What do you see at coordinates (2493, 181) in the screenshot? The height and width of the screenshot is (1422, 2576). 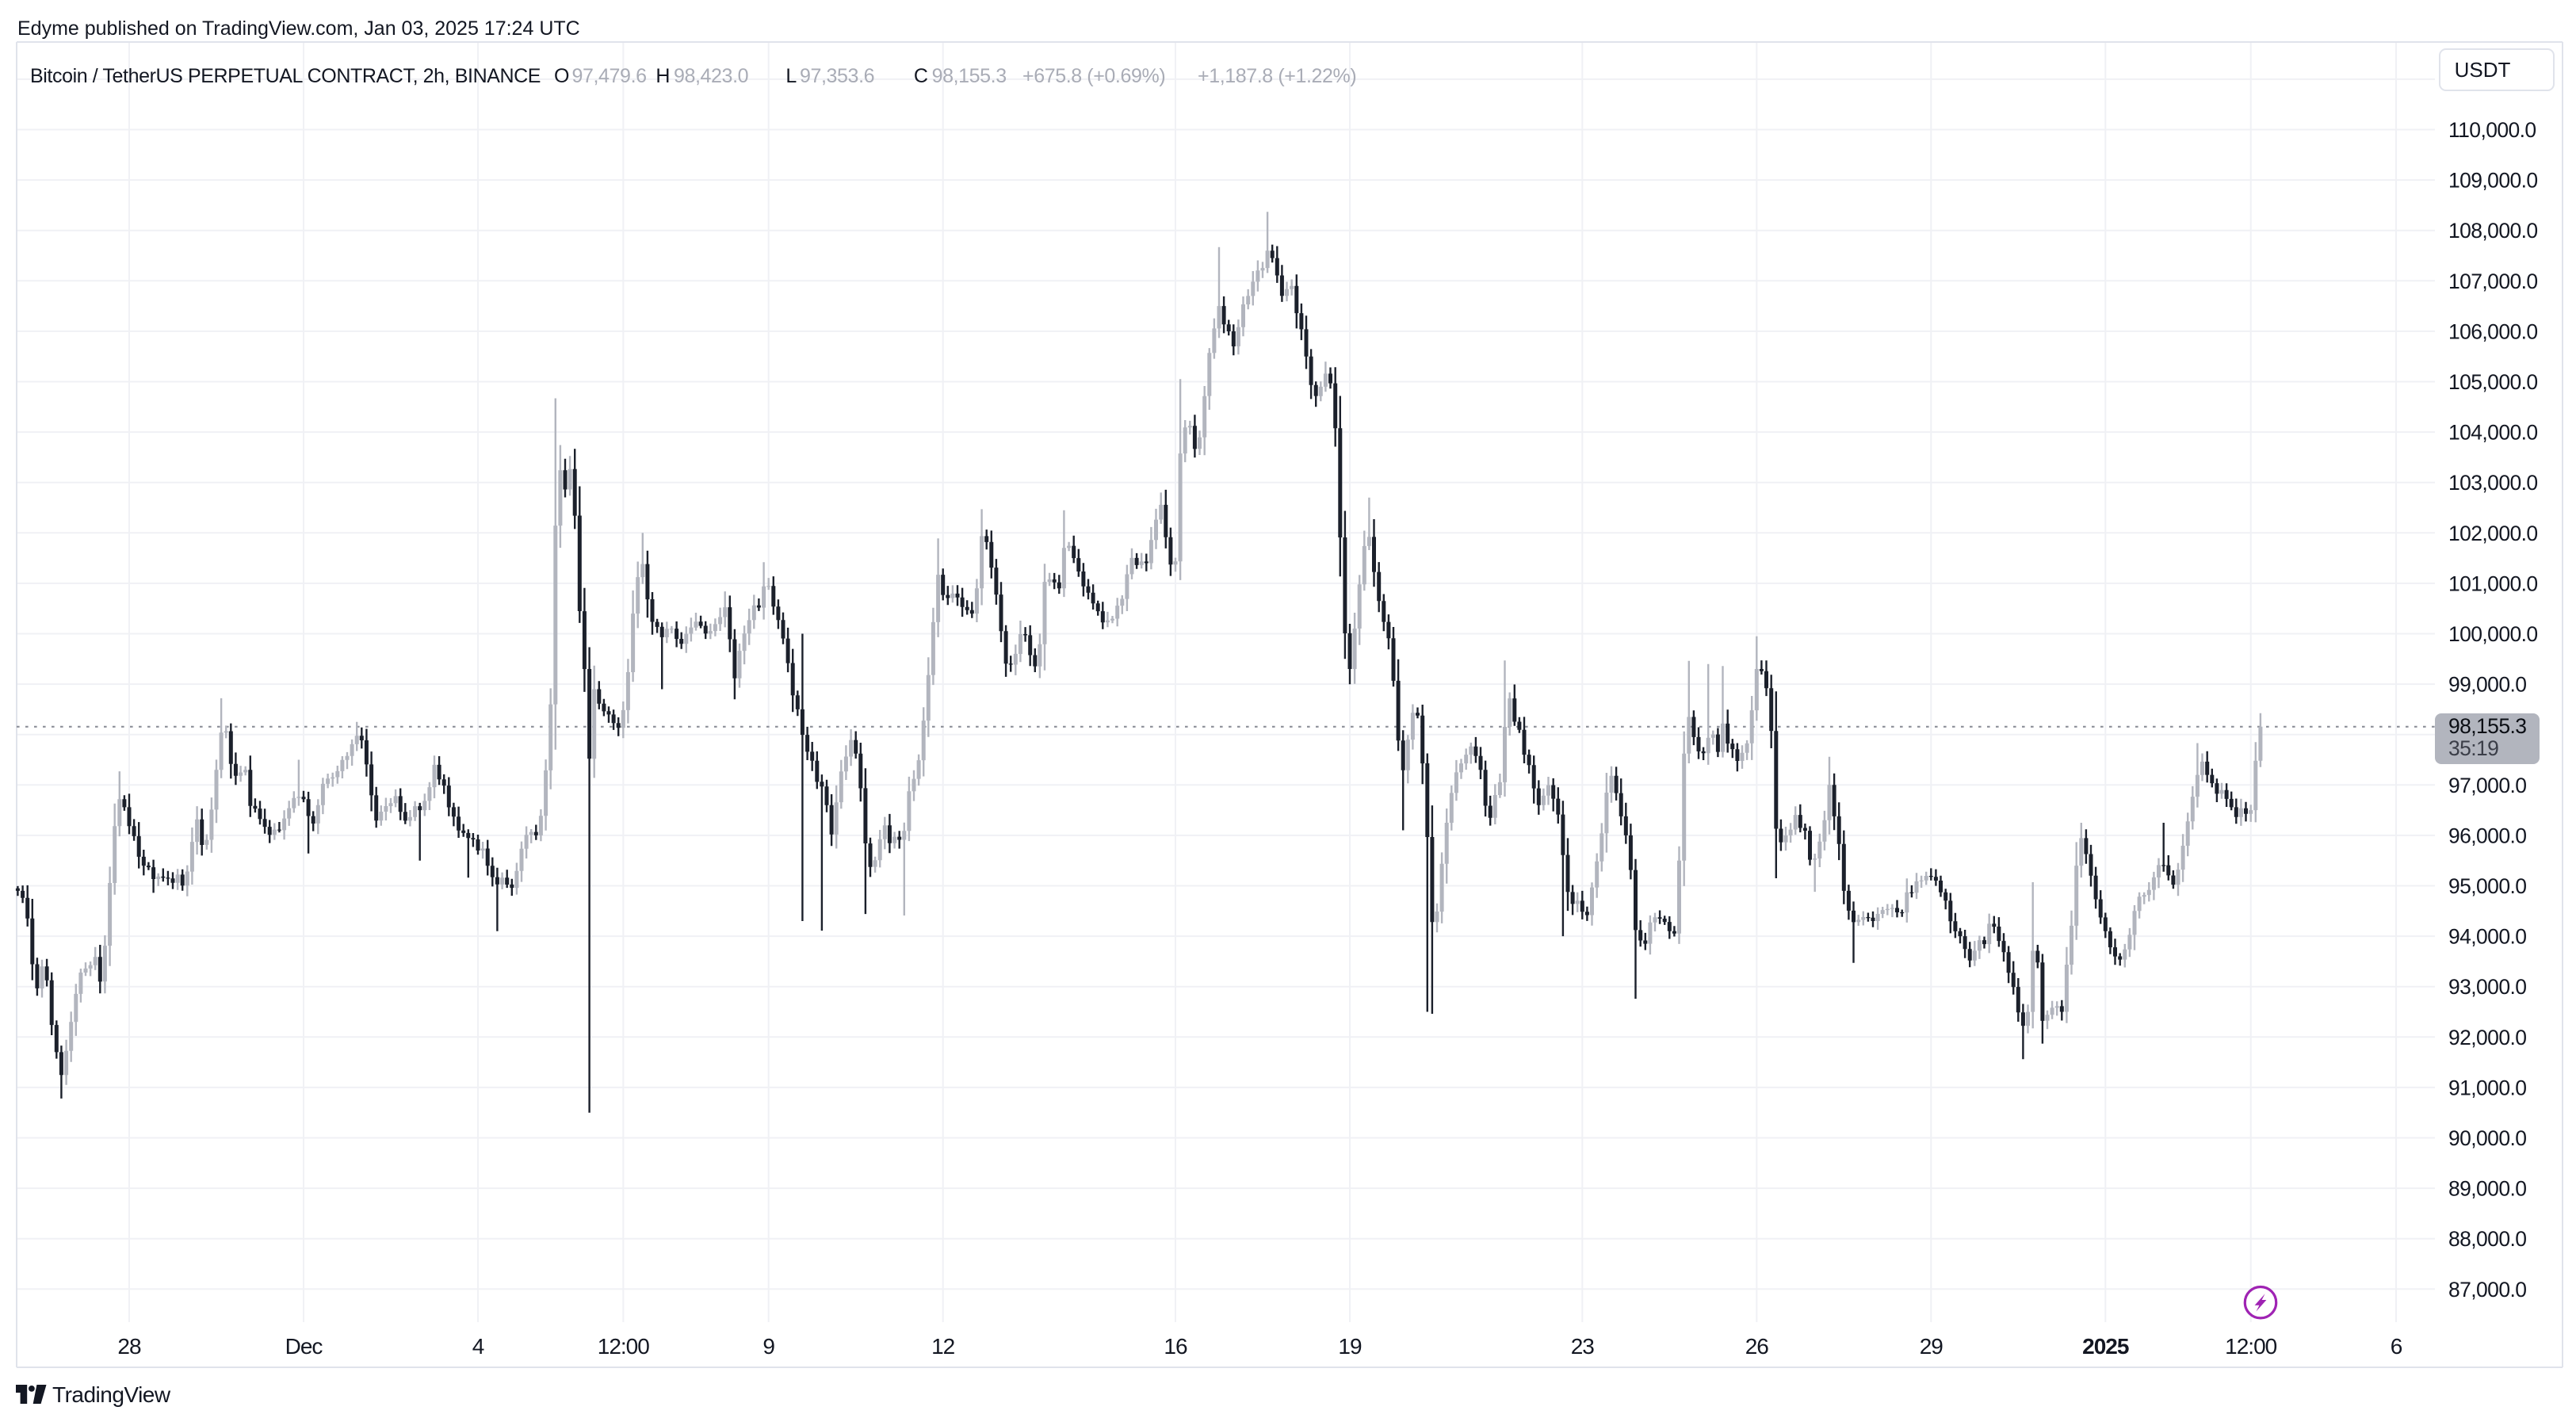 I see `svg-text: 109,000.0` at bounding box center [2493, 181].